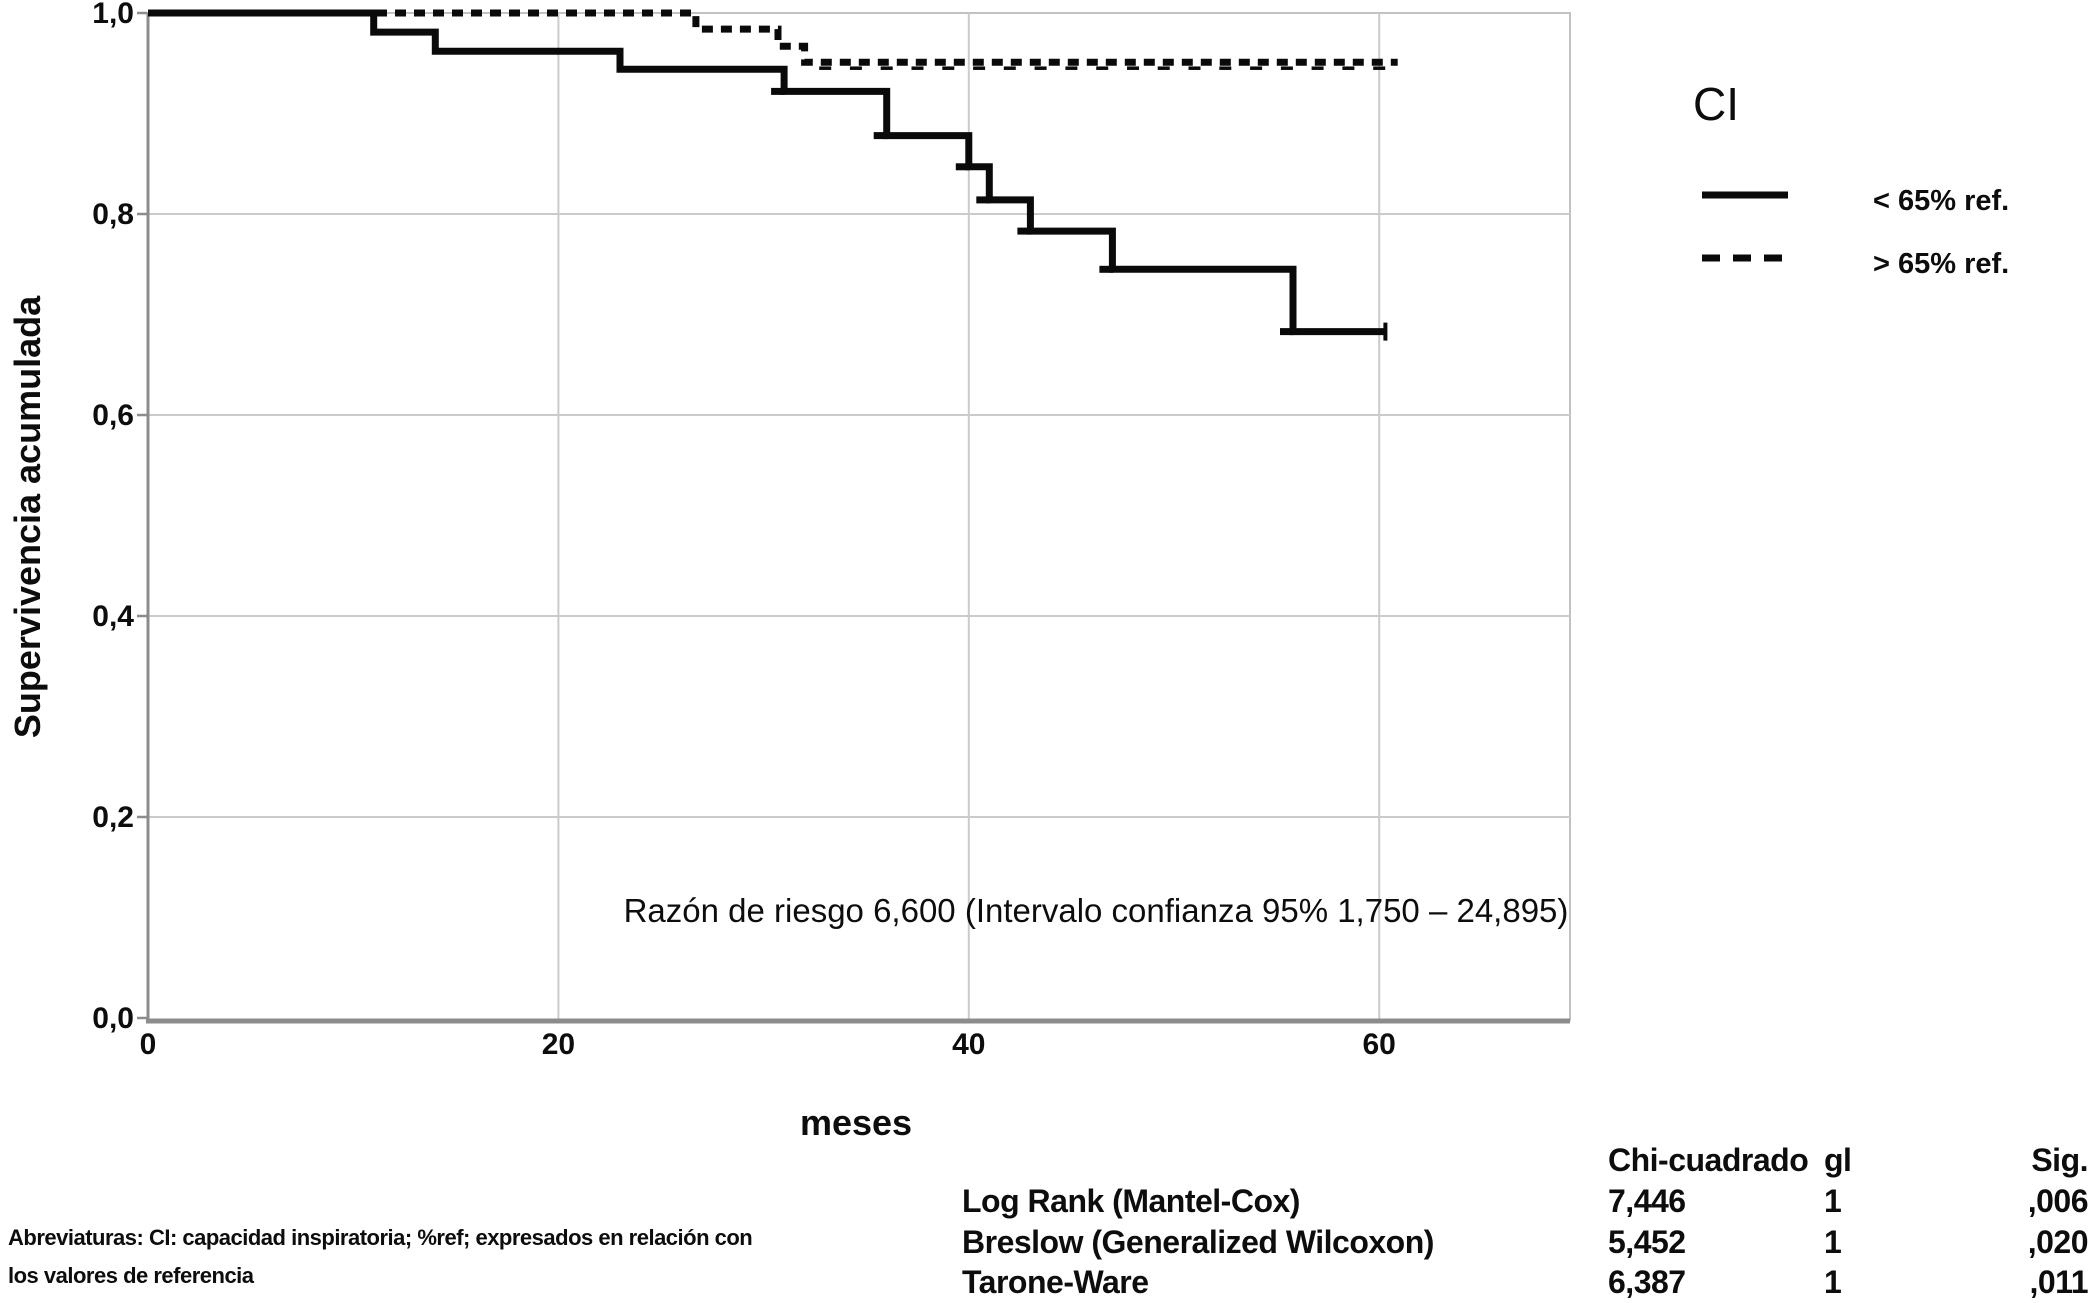  I want to click on stats-header-sig: Sig., so click(2059, 1160).